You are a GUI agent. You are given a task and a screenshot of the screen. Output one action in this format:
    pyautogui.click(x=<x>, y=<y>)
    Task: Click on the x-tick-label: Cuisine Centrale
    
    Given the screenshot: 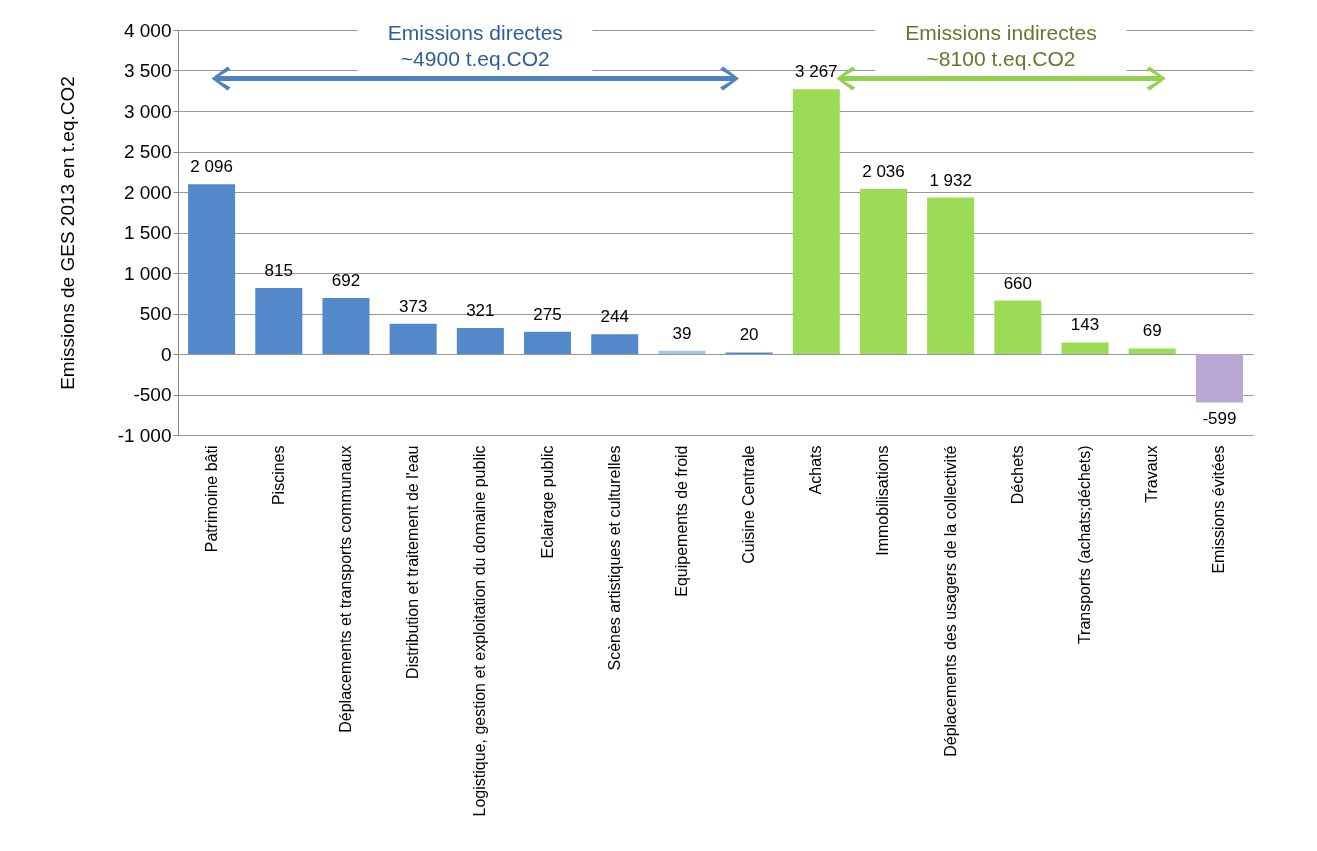 What is the action you would take?
    pyautogui.click(x=749, y=504)
    